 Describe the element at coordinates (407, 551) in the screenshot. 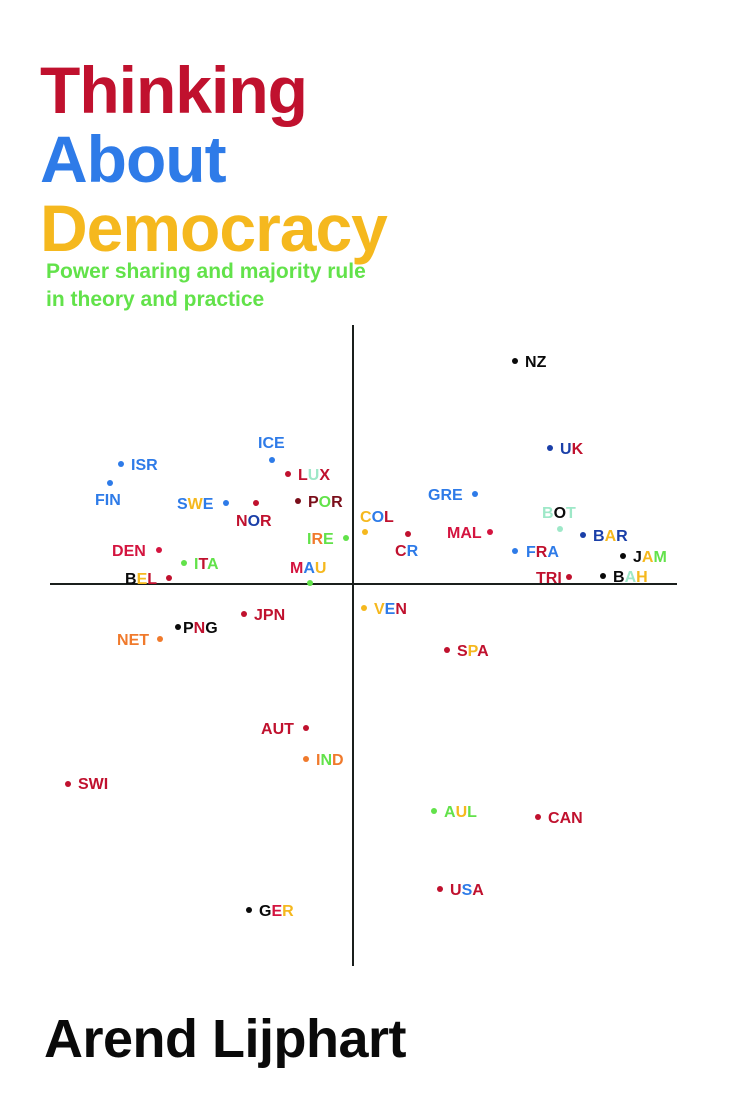

I see `point-label-cr: CR` at that location.